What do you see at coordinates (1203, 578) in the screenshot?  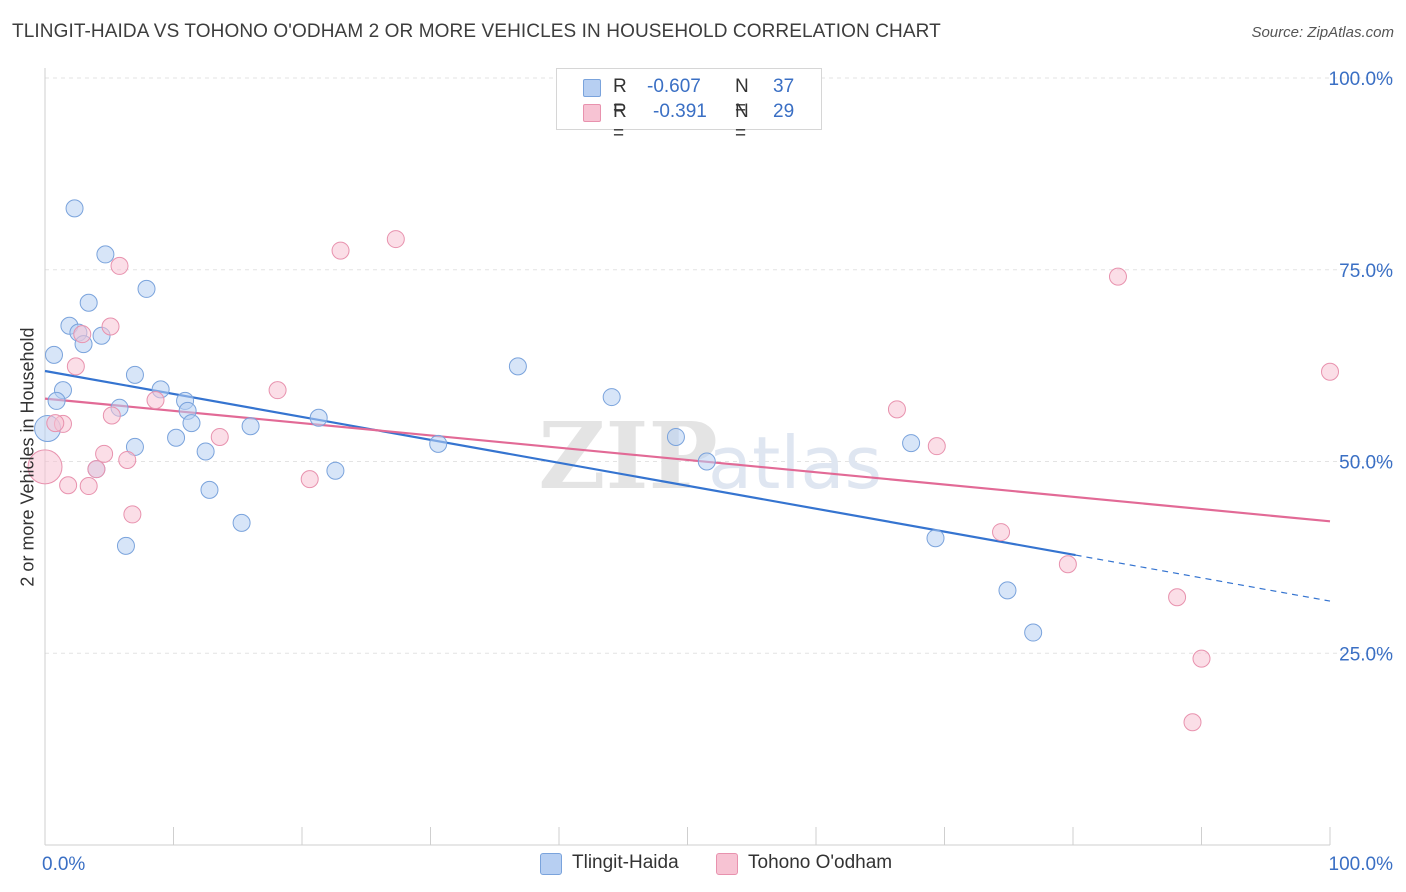 I see `trend-line-extension` at bounding box center [1203, 578].